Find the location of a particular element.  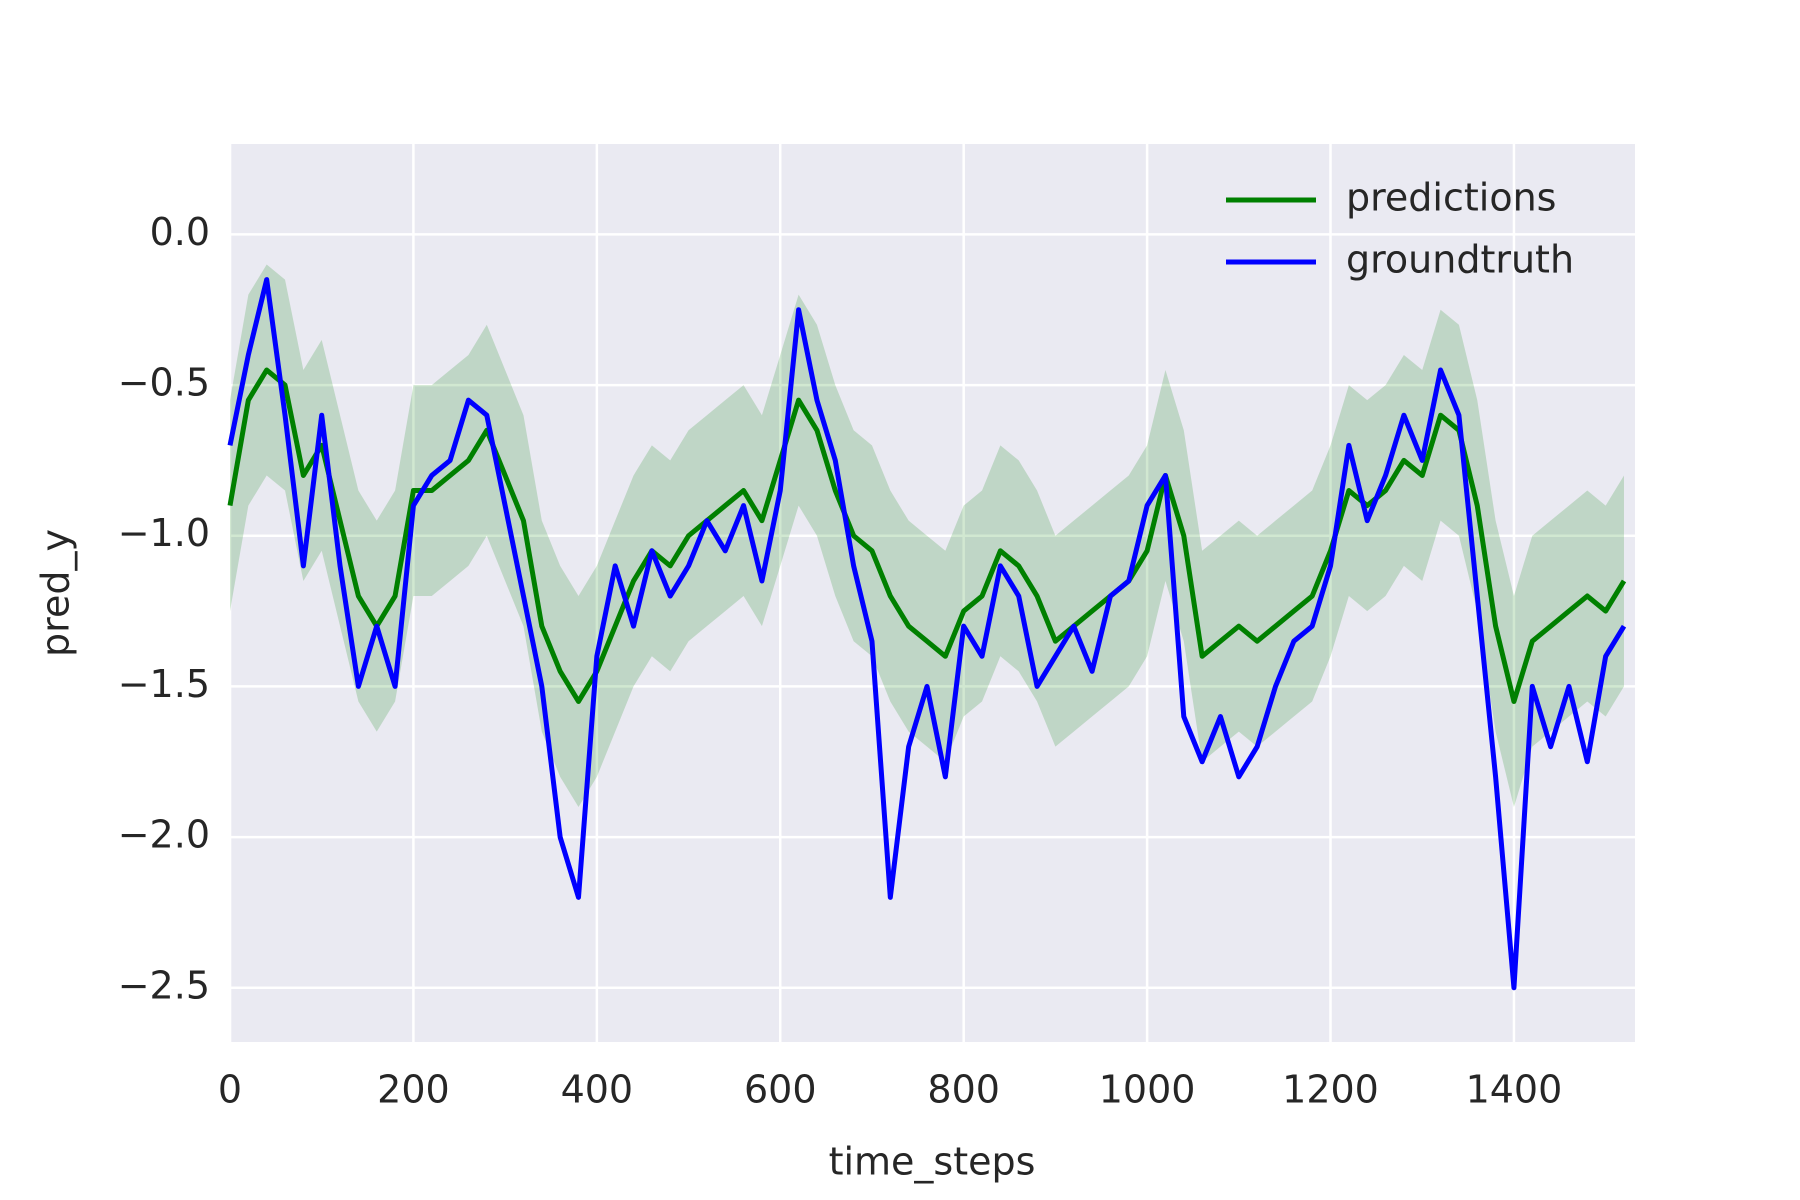

y-tick-label: 0.0 is located at coordinates (180, 232).